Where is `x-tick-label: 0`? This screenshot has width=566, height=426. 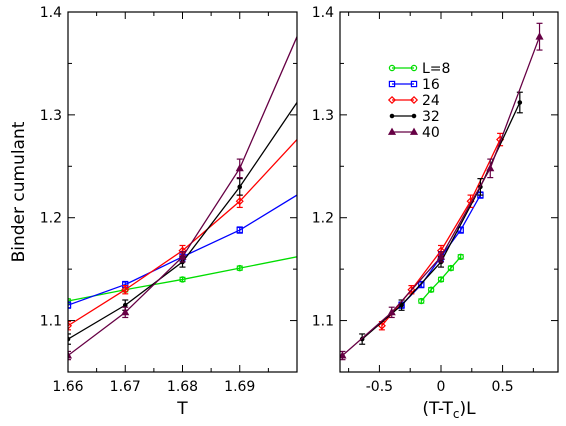
x-tick-label: 0 is located at coordinates (441, 387).